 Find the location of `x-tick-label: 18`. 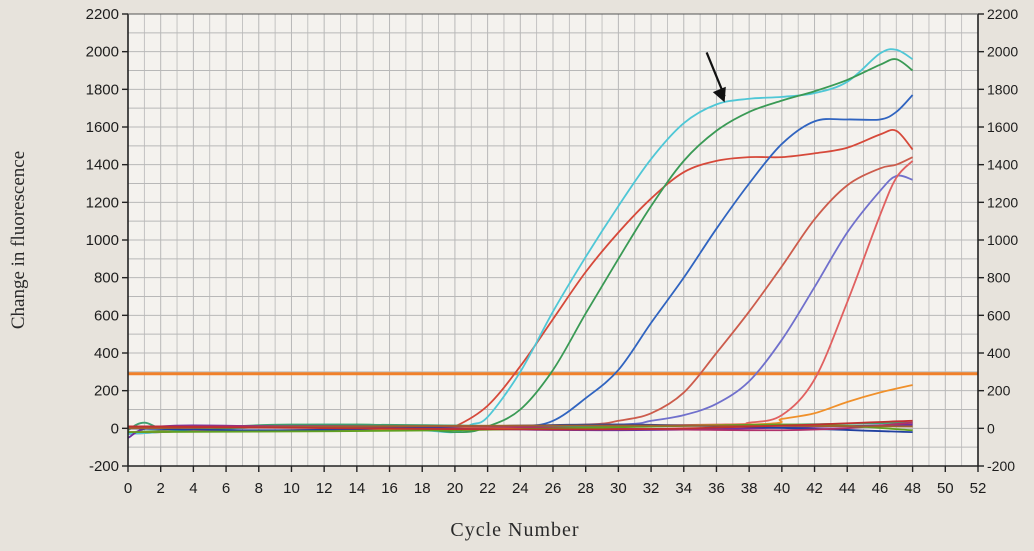

x-tick-label: 18 is located at coordinates (422, 488).